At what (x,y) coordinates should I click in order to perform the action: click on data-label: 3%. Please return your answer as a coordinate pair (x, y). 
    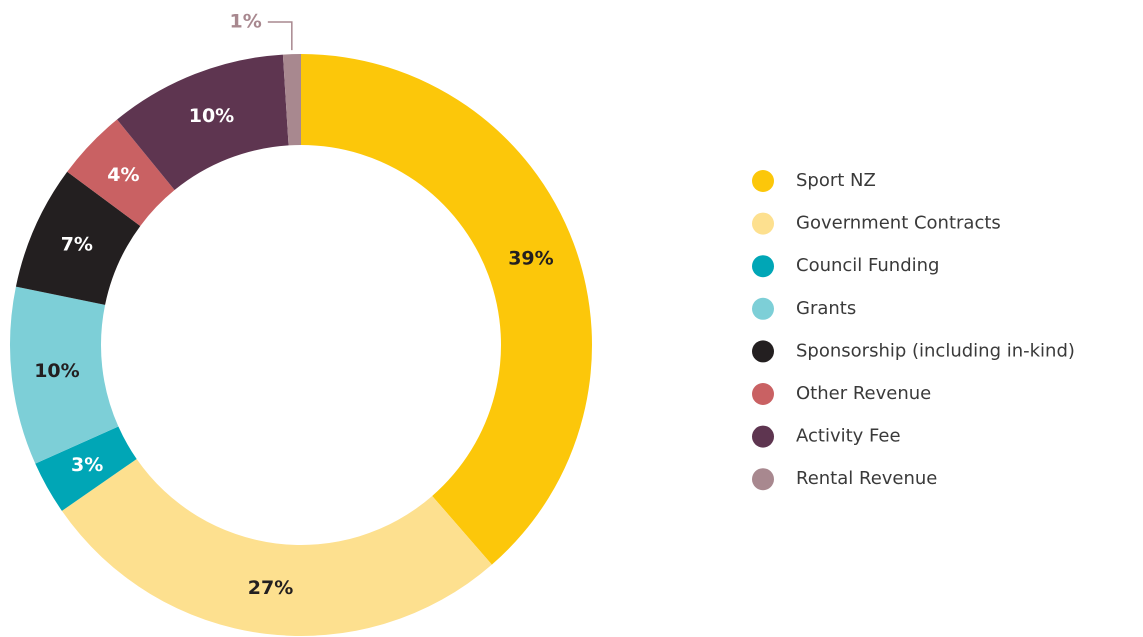
    Looking at the image, I should click on (87, 465).